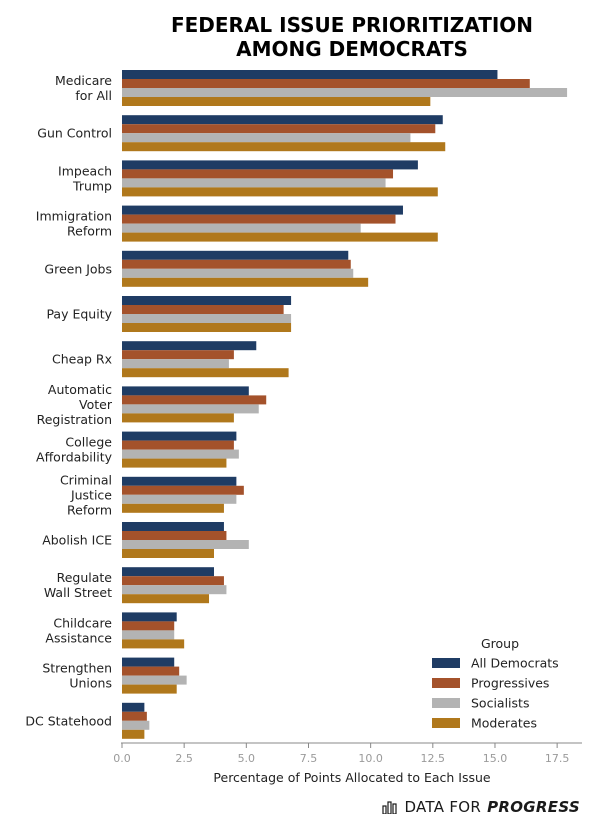 The height and width of the screenshot is (824, 600). Describe the element at coordinates (510, 683) in the screenshot. I see `legend-label: Progressives` at that location.